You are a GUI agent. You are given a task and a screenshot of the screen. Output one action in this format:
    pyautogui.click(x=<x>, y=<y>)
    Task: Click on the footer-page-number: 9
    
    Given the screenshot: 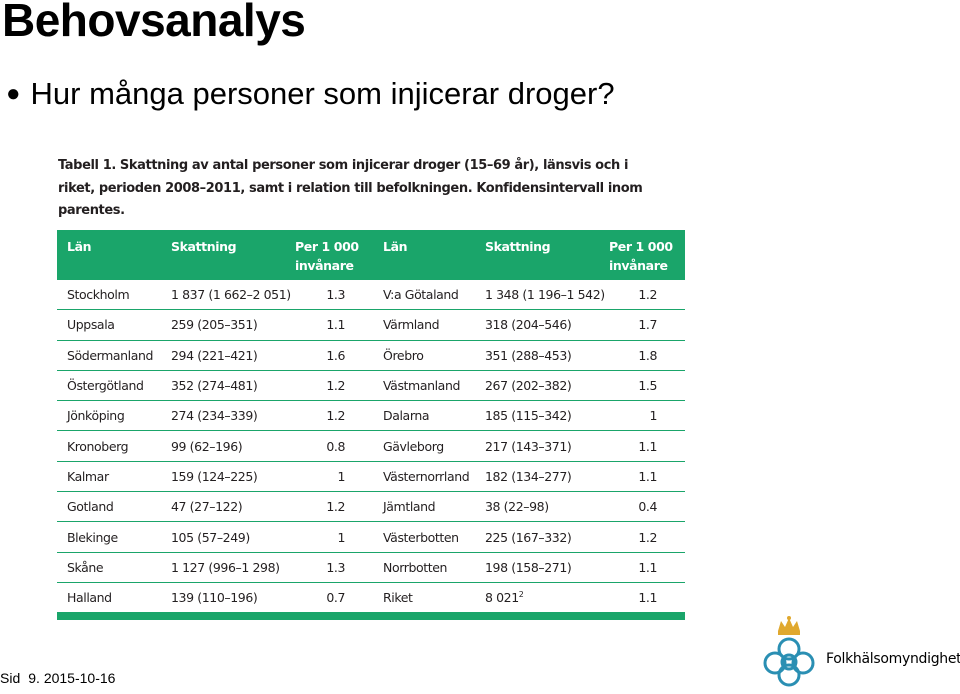 What is the action you would take?
    pyautogui.click(x=32, y=678)
    